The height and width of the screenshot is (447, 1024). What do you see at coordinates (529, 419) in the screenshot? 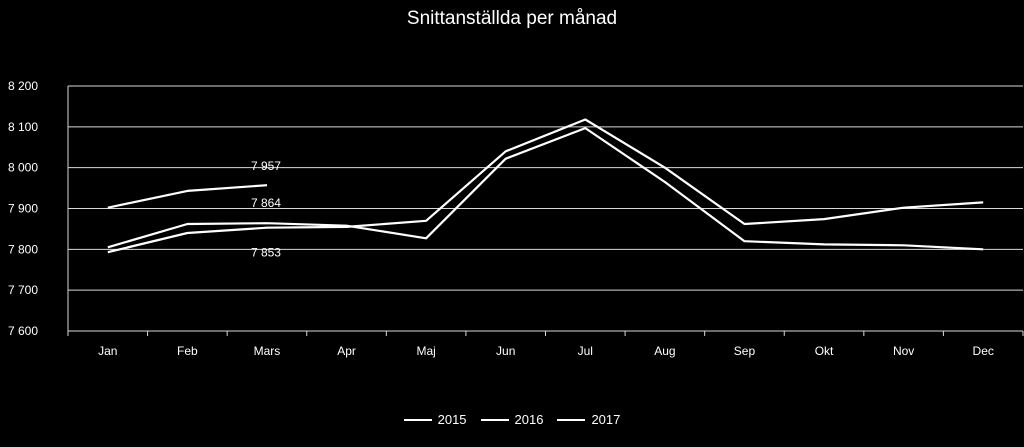
I see `legend-label: 2016` at bounding box center [529, 419].